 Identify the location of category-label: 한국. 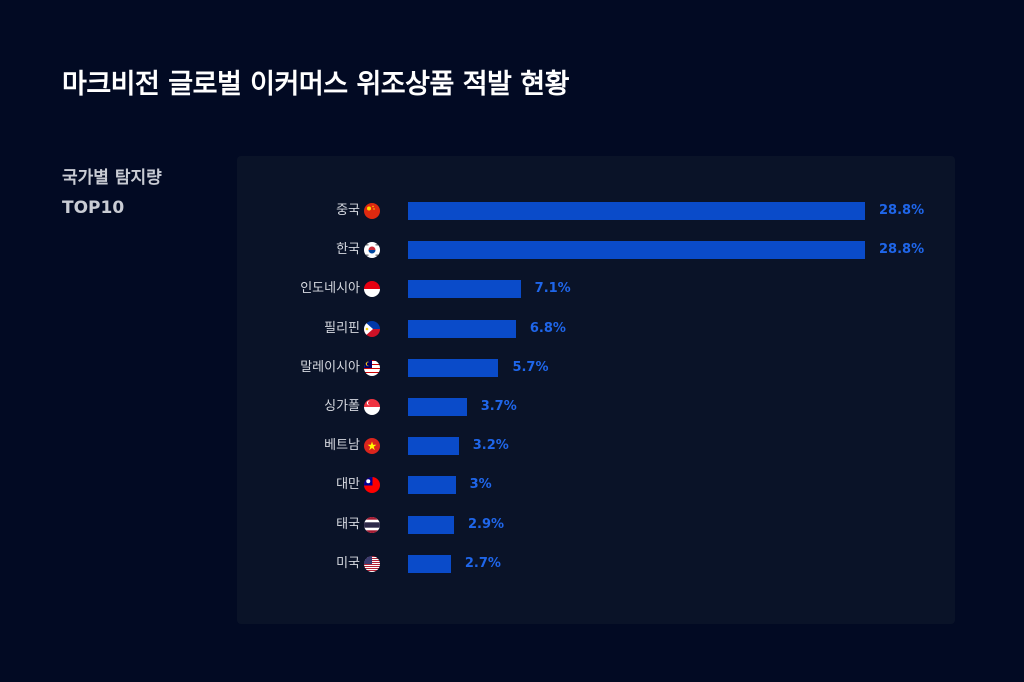
(348, 250).